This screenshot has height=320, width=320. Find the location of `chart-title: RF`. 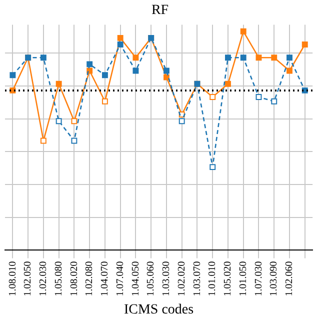

chart-title: RF is located at coordinates (160, 10).